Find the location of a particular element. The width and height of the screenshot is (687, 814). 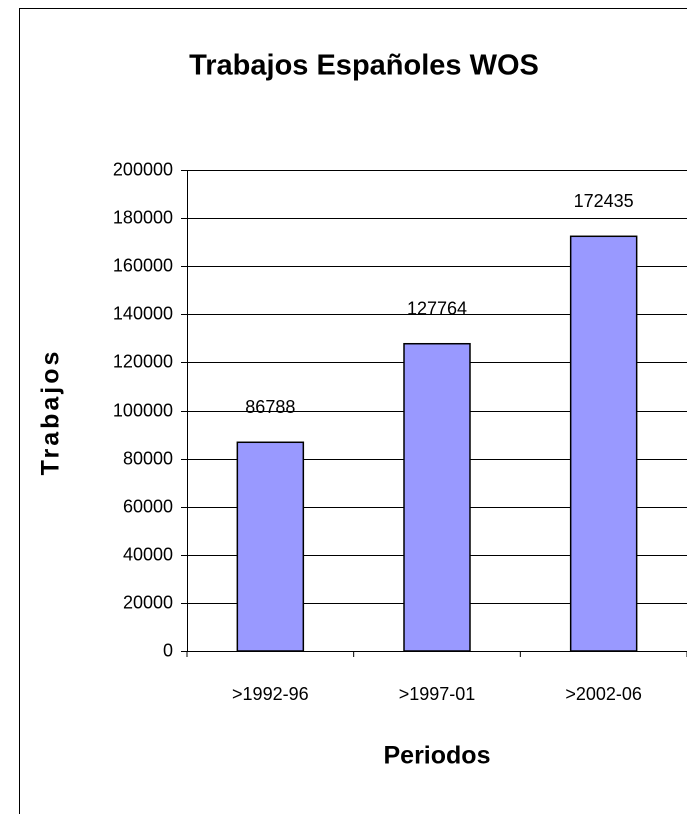

chart-title: Trabajos Españoles WOS is located at coordinates (364, 66).